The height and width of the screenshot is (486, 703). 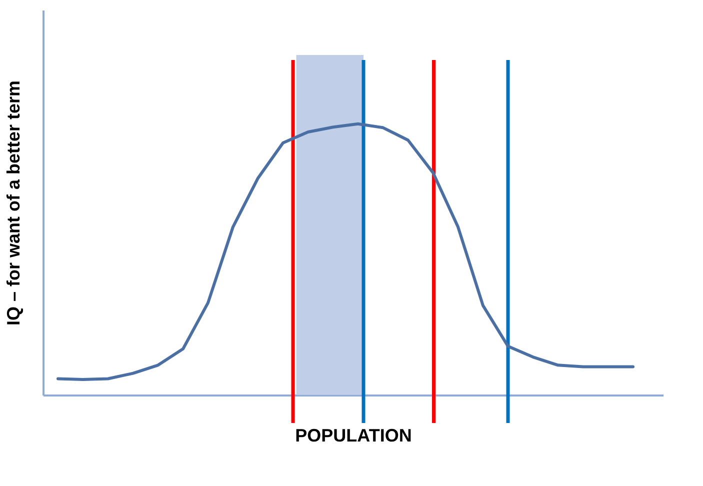 What do you see at coordinates (14, 203) in the screenshot?
I see `y-axis-title: IQ – for want of a better term` at bounding box center [14, 203].